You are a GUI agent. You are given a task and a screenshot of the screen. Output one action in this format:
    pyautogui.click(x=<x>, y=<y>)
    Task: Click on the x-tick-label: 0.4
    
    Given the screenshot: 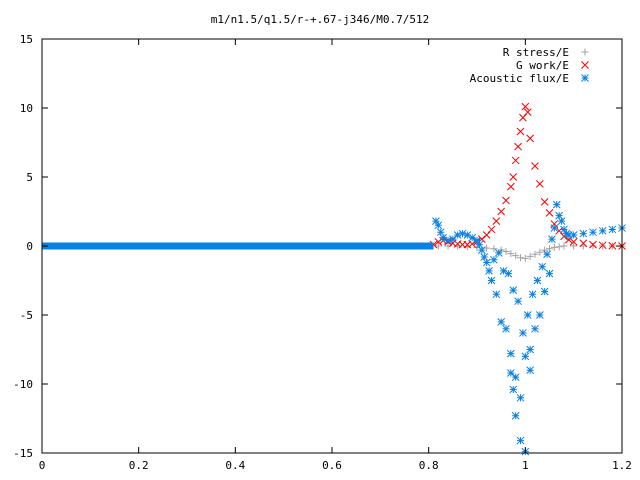 What is the action you would take?
    pyautogui.click(x=235, y=465)
    